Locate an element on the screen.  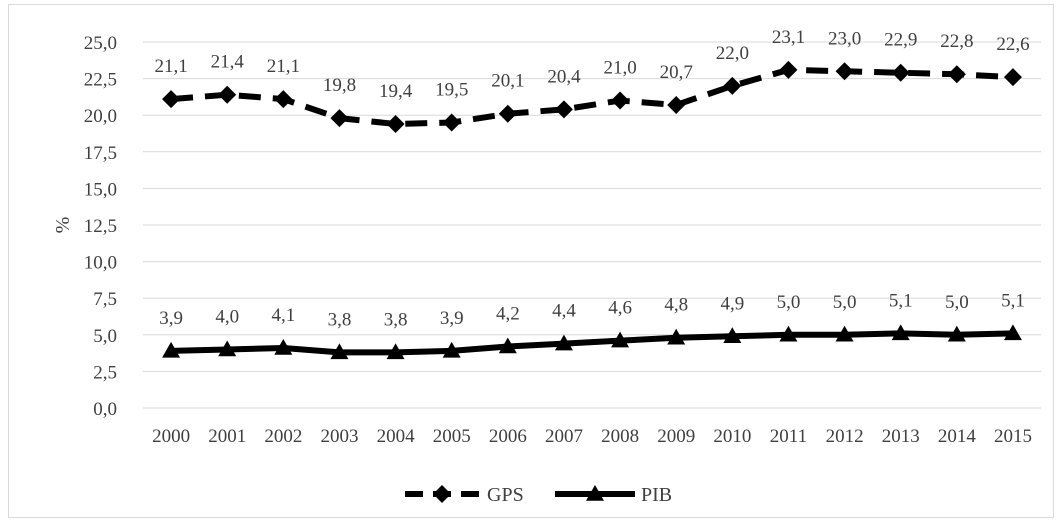
y-tick-label: 10,0 is located at coordinates (100, 263).